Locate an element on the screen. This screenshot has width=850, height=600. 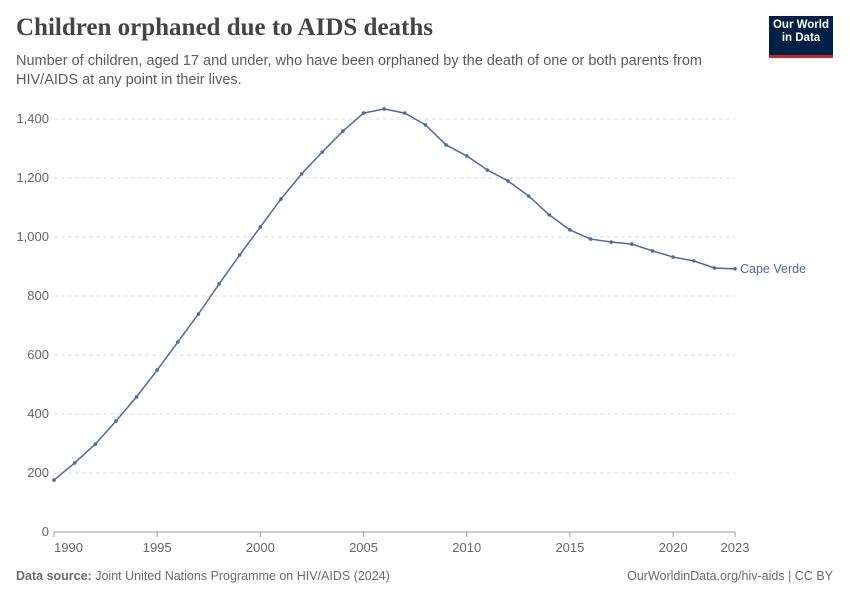
y-tick-label: 1,000 is located at coordinates (32, 236).